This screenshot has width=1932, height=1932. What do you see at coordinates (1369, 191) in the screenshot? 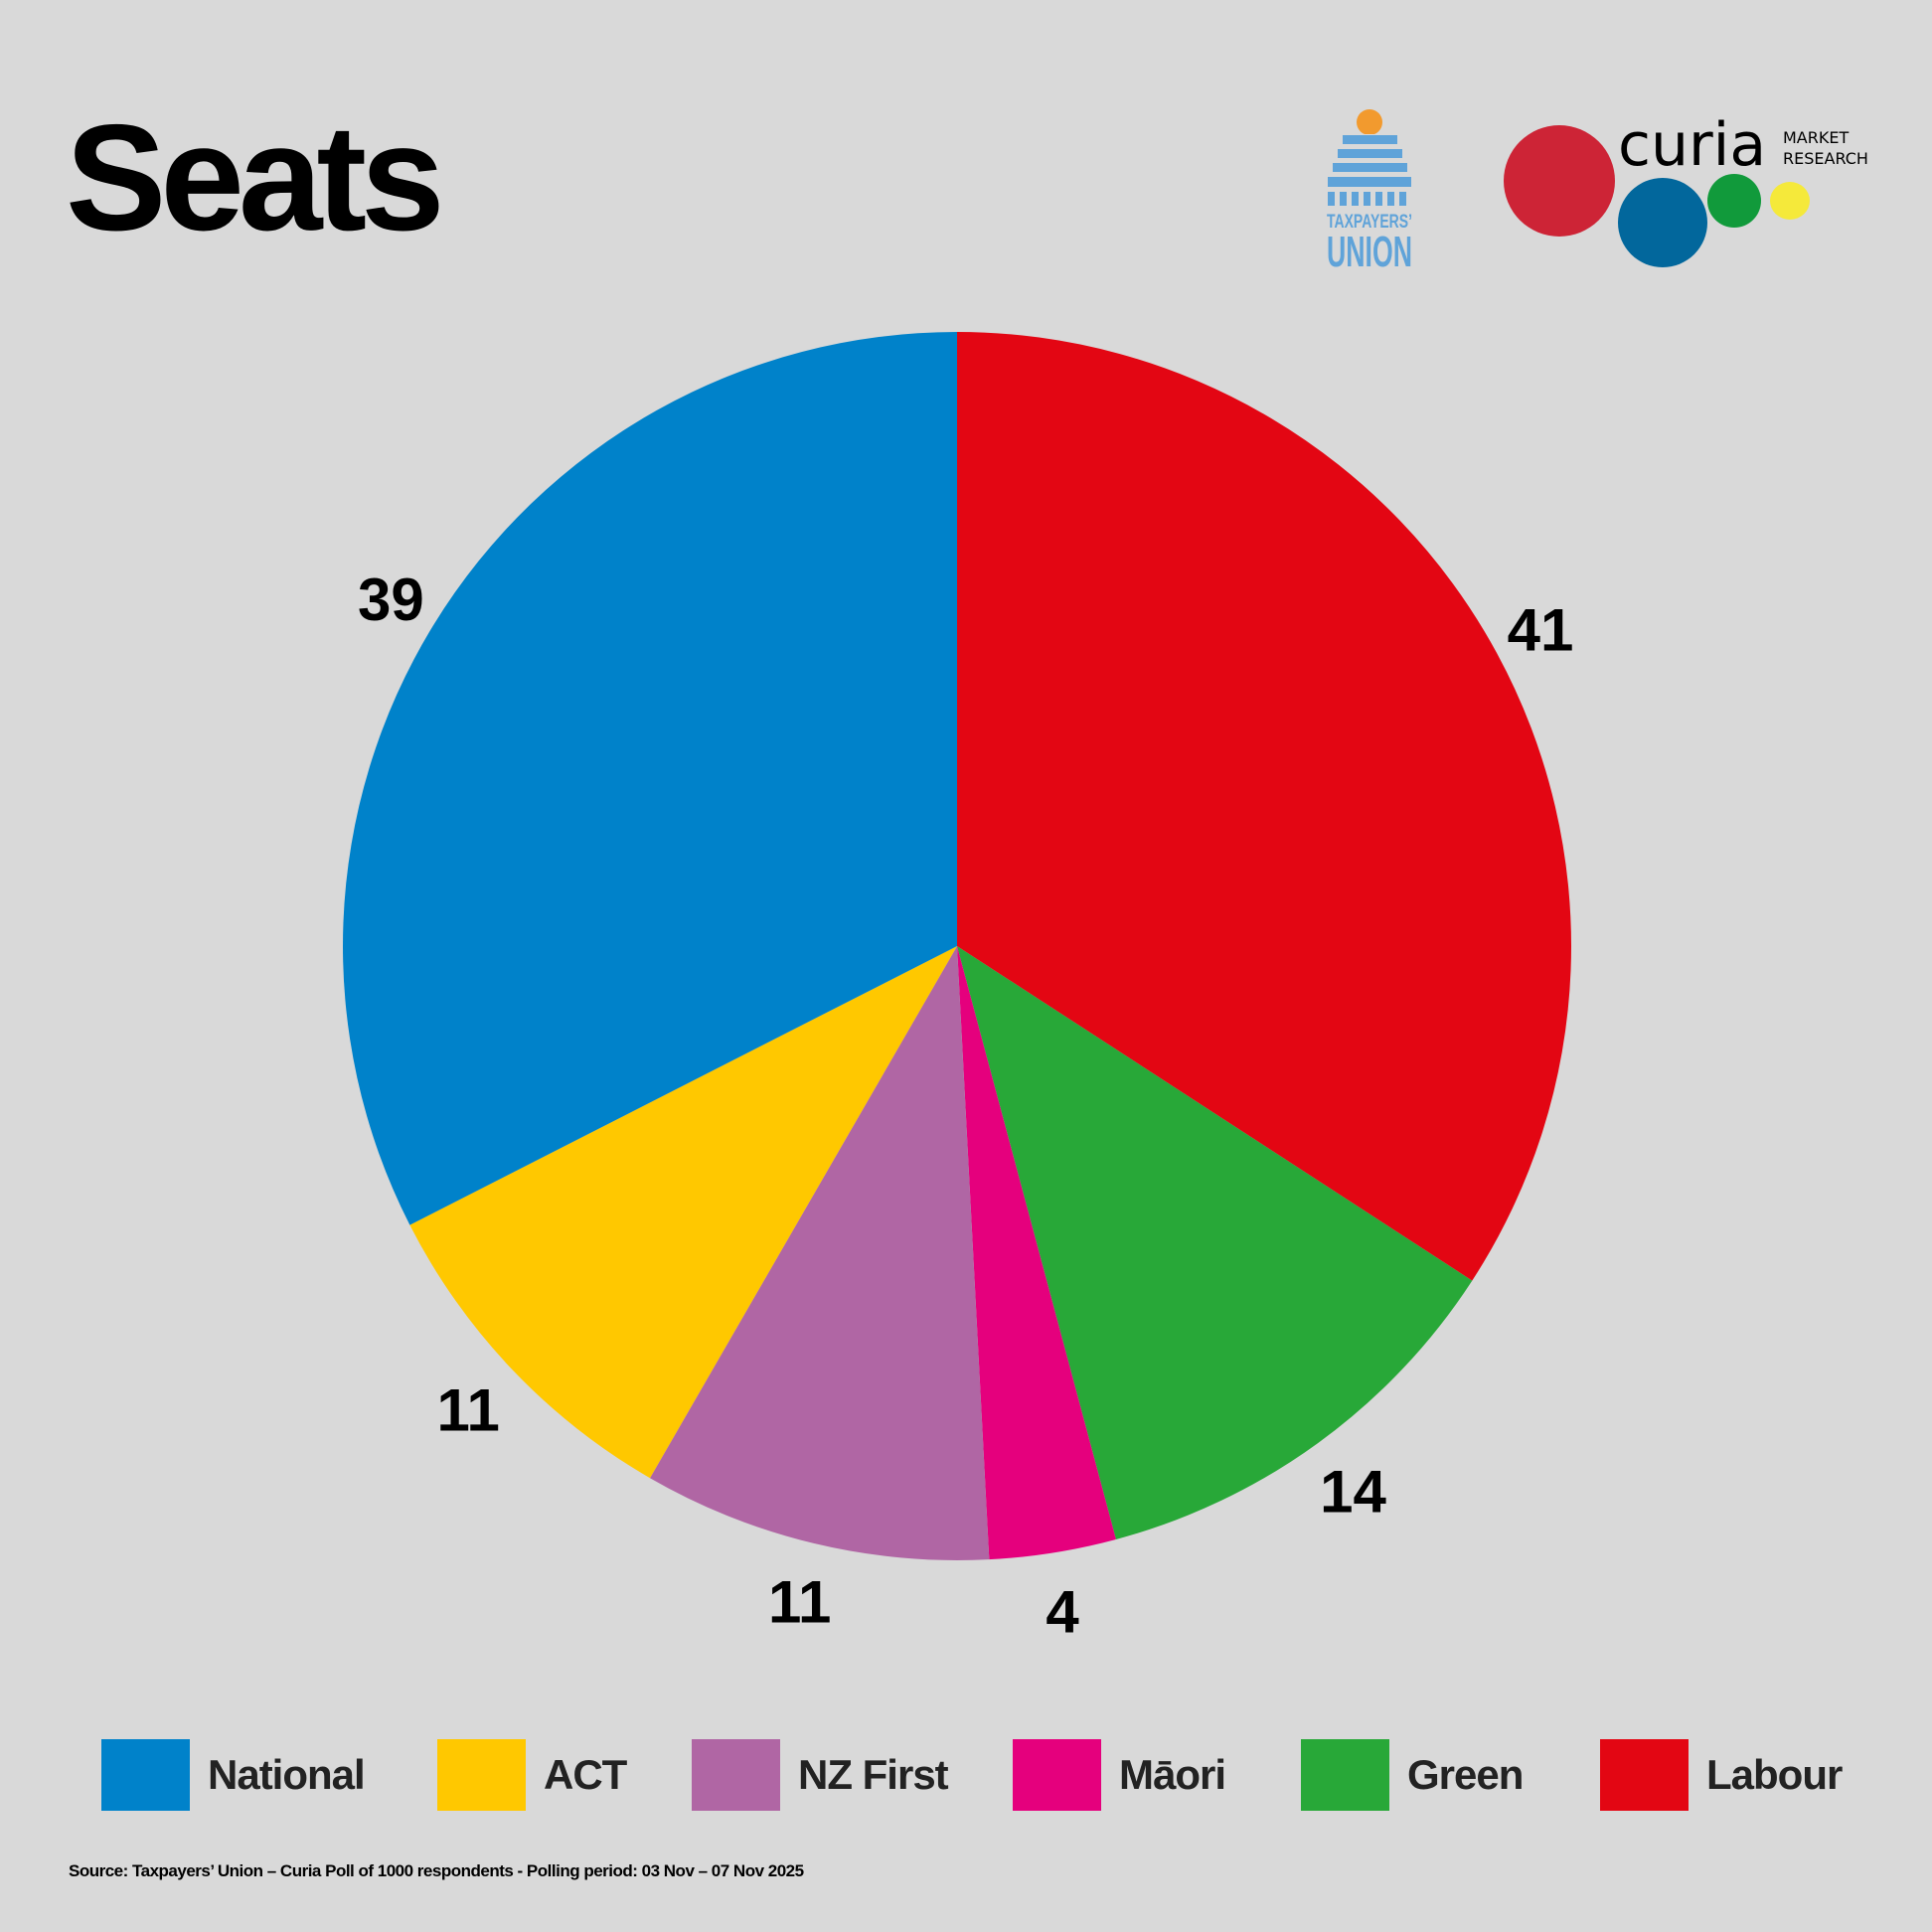
I see `taxpayers-union-logo: TAXPAYERS’ UNION` at bounding box center [1369, 191].